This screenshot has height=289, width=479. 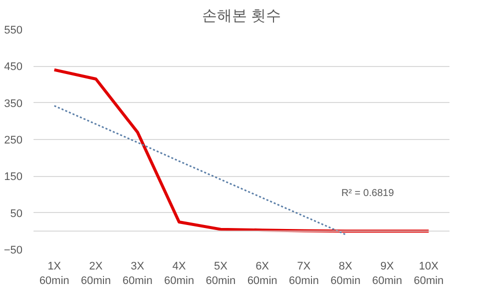 I want to click on x-tick-label: 5X 60min, so click(x=221, y=273).